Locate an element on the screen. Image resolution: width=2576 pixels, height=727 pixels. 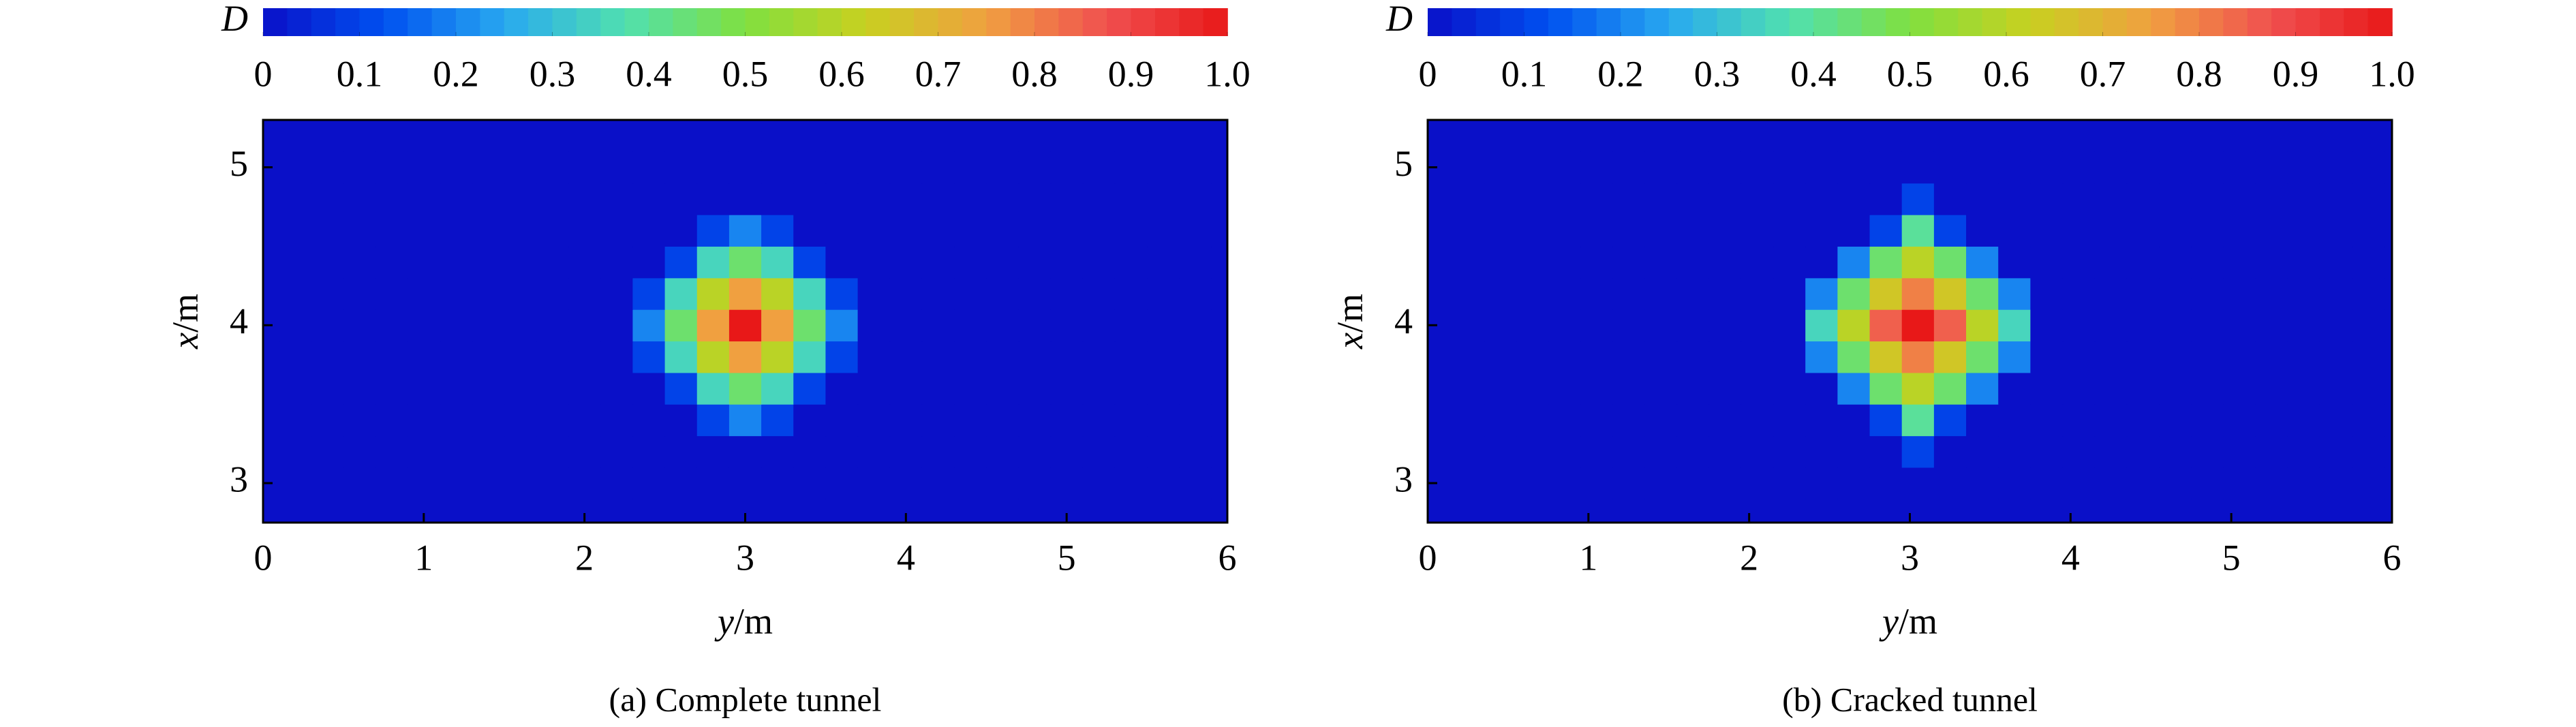
colorbar-tick-label: 0.7 is located at coordinates (938, 73).